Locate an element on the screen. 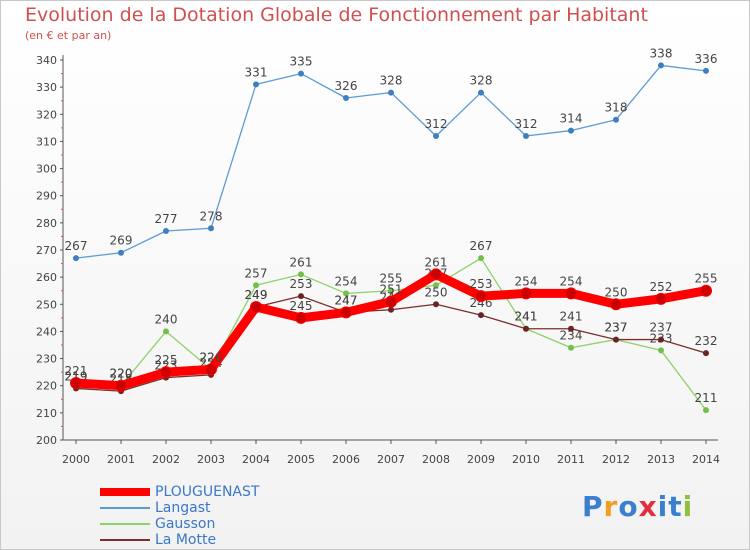 The height and width of the screenshot is (550, 750). x-tick-label: 2007 is located at coordinates (391, 459).